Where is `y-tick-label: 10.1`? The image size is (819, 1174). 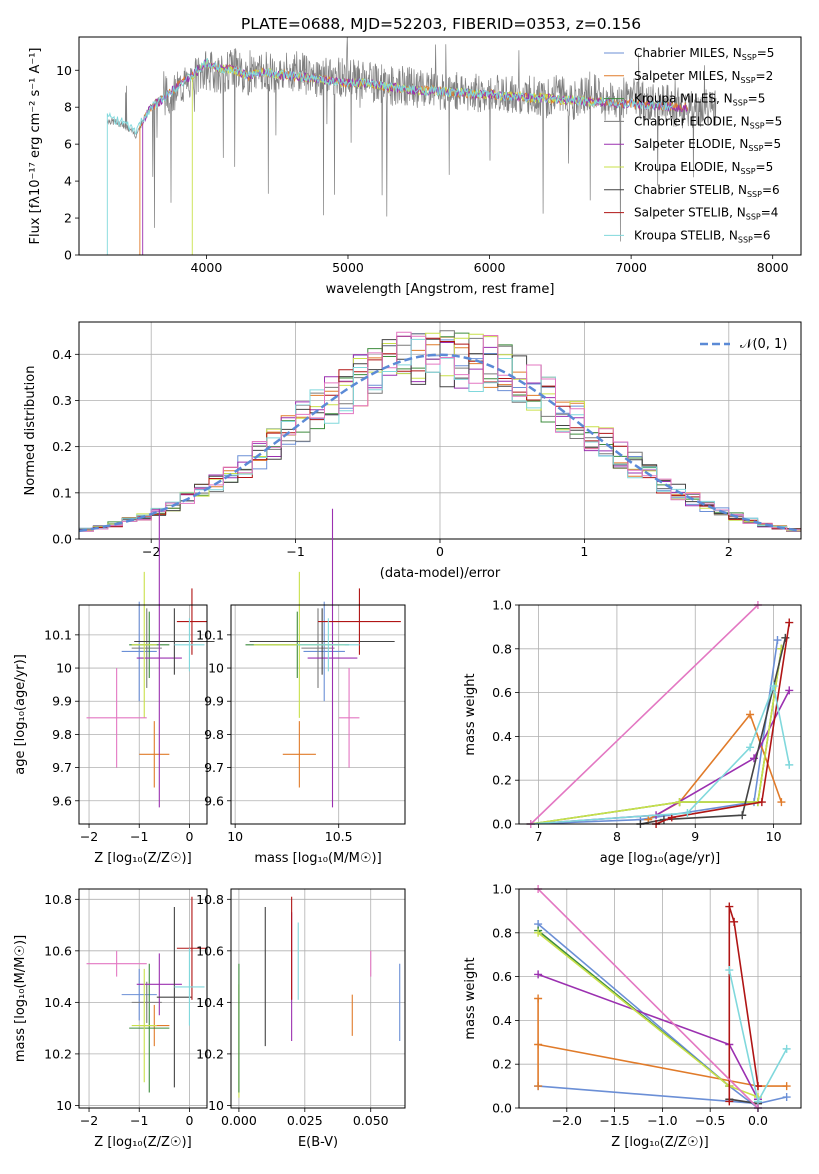
y-tick-label: 10.1 is located at coordinates (58, 634).